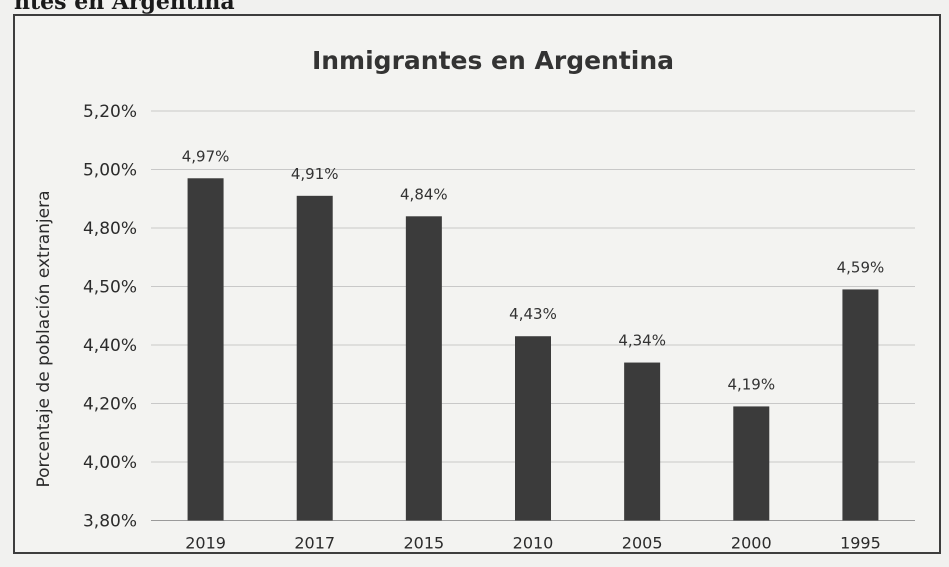  I want to click on x-tick-label: 2010, so click(533, 543).